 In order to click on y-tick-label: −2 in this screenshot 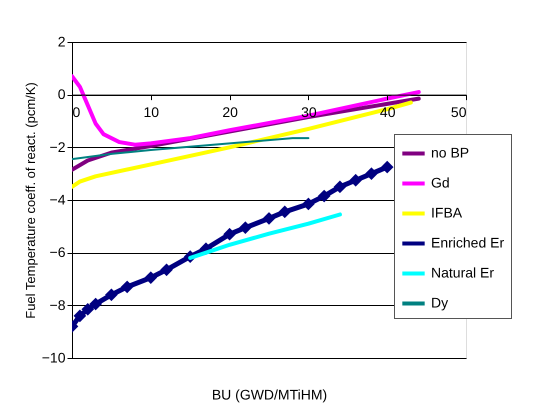, I will do `click(58, 146)`.